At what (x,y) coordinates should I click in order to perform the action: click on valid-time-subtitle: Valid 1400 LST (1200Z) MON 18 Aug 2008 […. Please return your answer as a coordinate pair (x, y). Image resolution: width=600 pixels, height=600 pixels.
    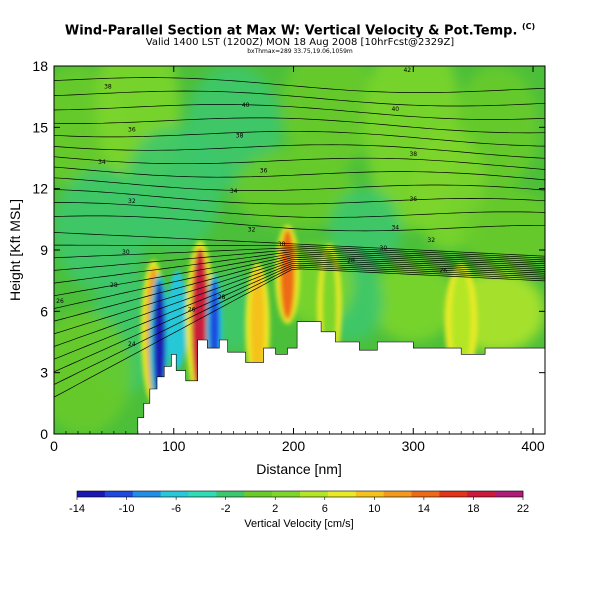
    Looking at the image, I should click on (300, 42).